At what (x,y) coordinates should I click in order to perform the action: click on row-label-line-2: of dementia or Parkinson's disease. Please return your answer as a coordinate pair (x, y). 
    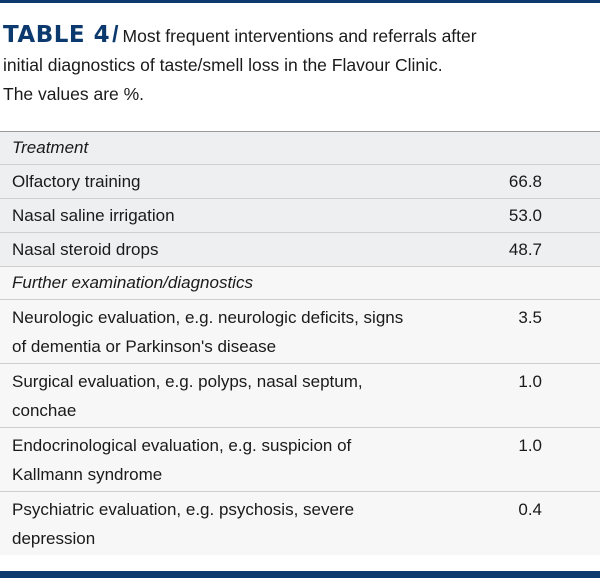
    Looking at the image, I should click on (144, 346).